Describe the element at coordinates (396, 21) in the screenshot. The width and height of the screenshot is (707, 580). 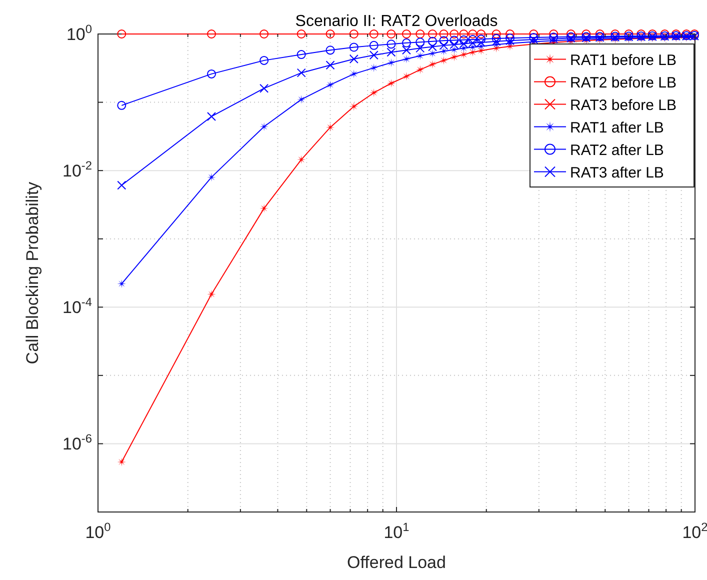
I see `chart-title: Scenario II: RAT2 Overloads` at that location.